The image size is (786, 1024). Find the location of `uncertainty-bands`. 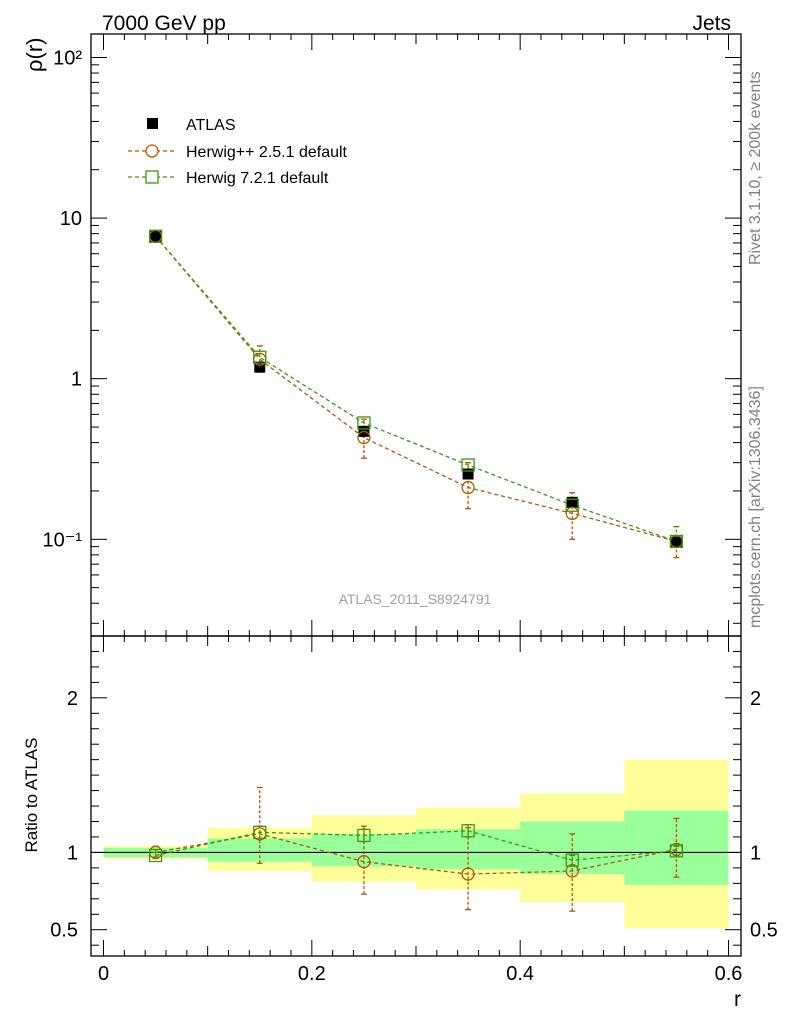

uncertainty-bands is located at coordinates (416, 844).